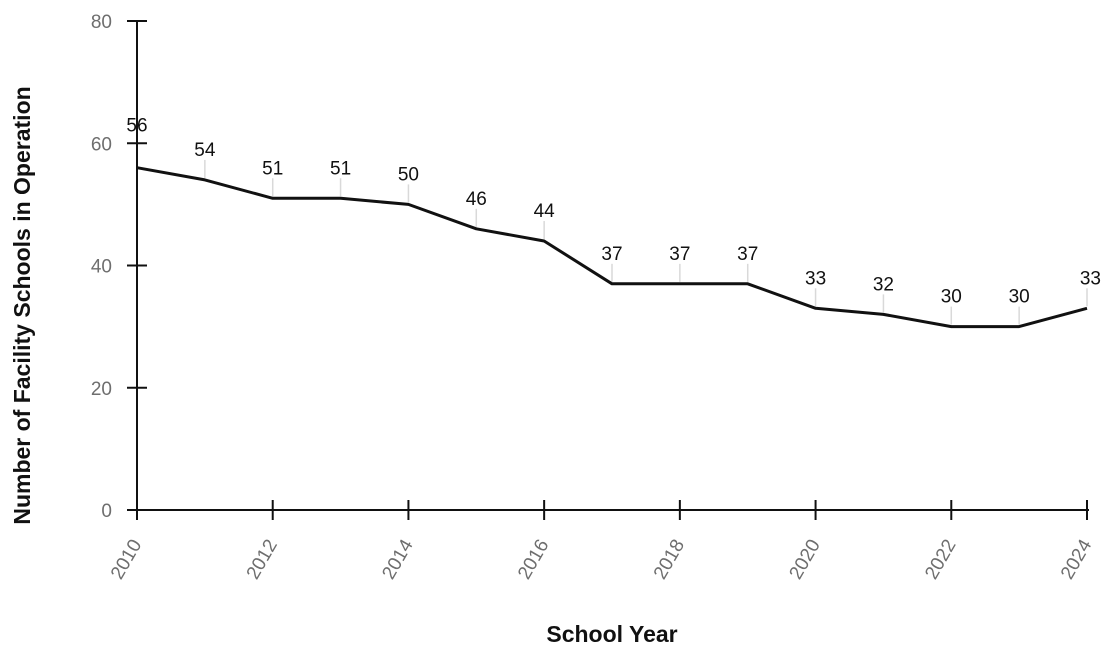  I want to click on x-tick-label: 2020, so click(805, 559).